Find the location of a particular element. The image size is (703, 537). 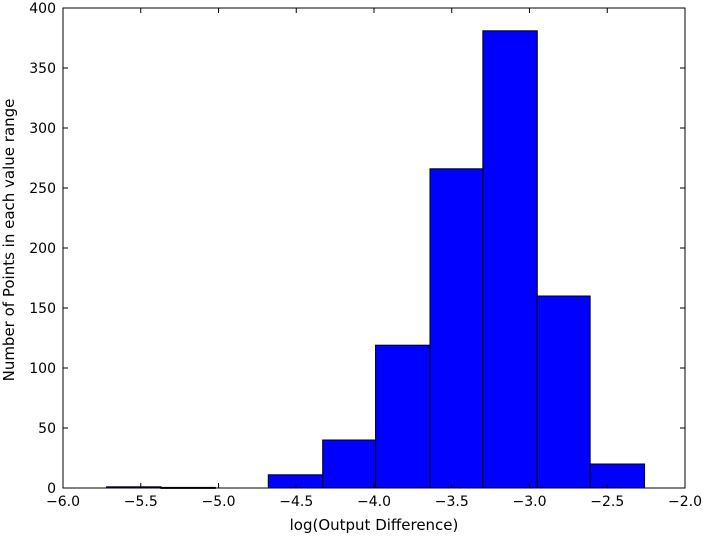

x-tick-label: −4.0 is located at coordinates (374, 502).